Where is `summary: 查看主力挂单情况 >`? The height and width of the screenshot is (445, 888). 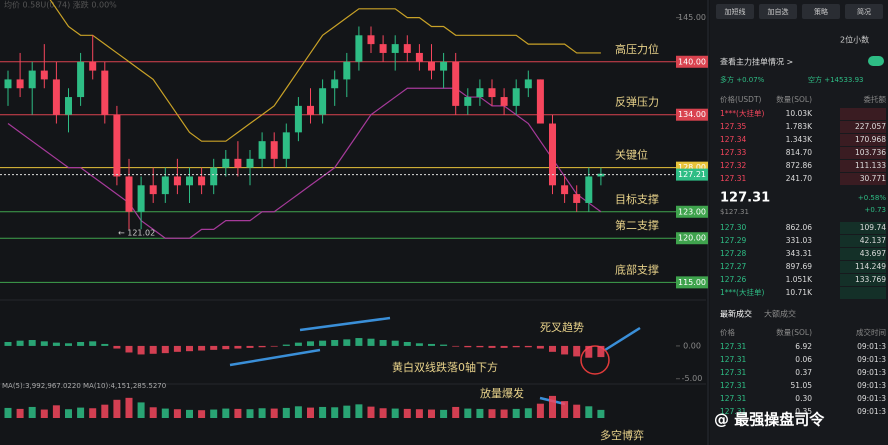 summary: 查看主力挂单情况 > is located at coordinates (756, 62).